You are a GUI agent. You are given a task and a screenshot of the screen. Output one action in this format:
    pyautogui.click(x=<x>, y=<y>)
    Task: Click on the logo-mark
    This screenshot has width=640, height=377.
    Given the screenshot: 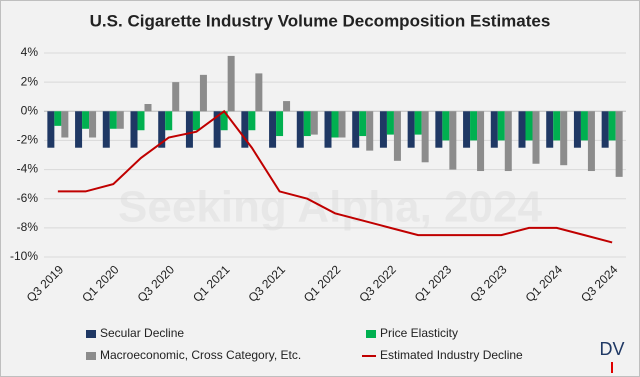 What is the action you would take?
    pyautogui.click(x=612, y=367)
    